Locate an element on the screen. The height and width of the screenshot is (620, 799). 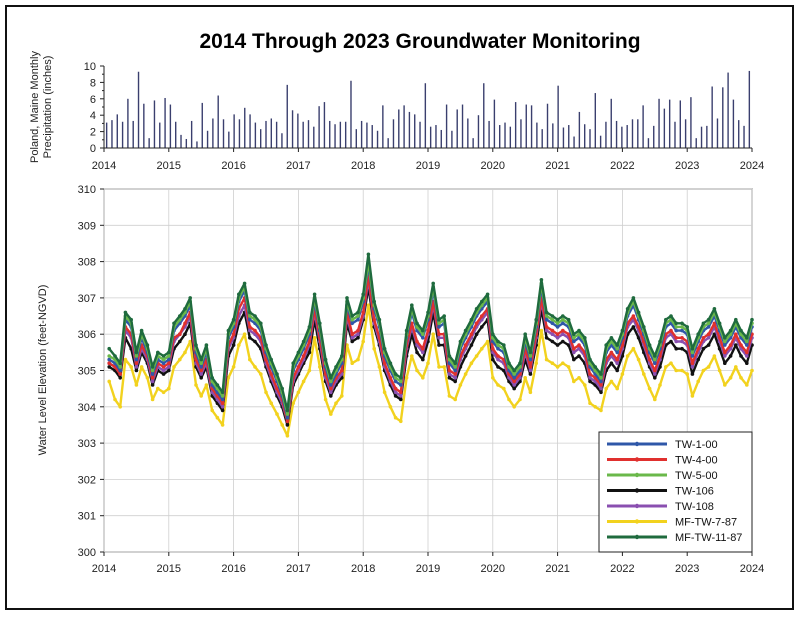
legend-label-tw-5-00: TW-5-00 is located at coordinates (696, 476).